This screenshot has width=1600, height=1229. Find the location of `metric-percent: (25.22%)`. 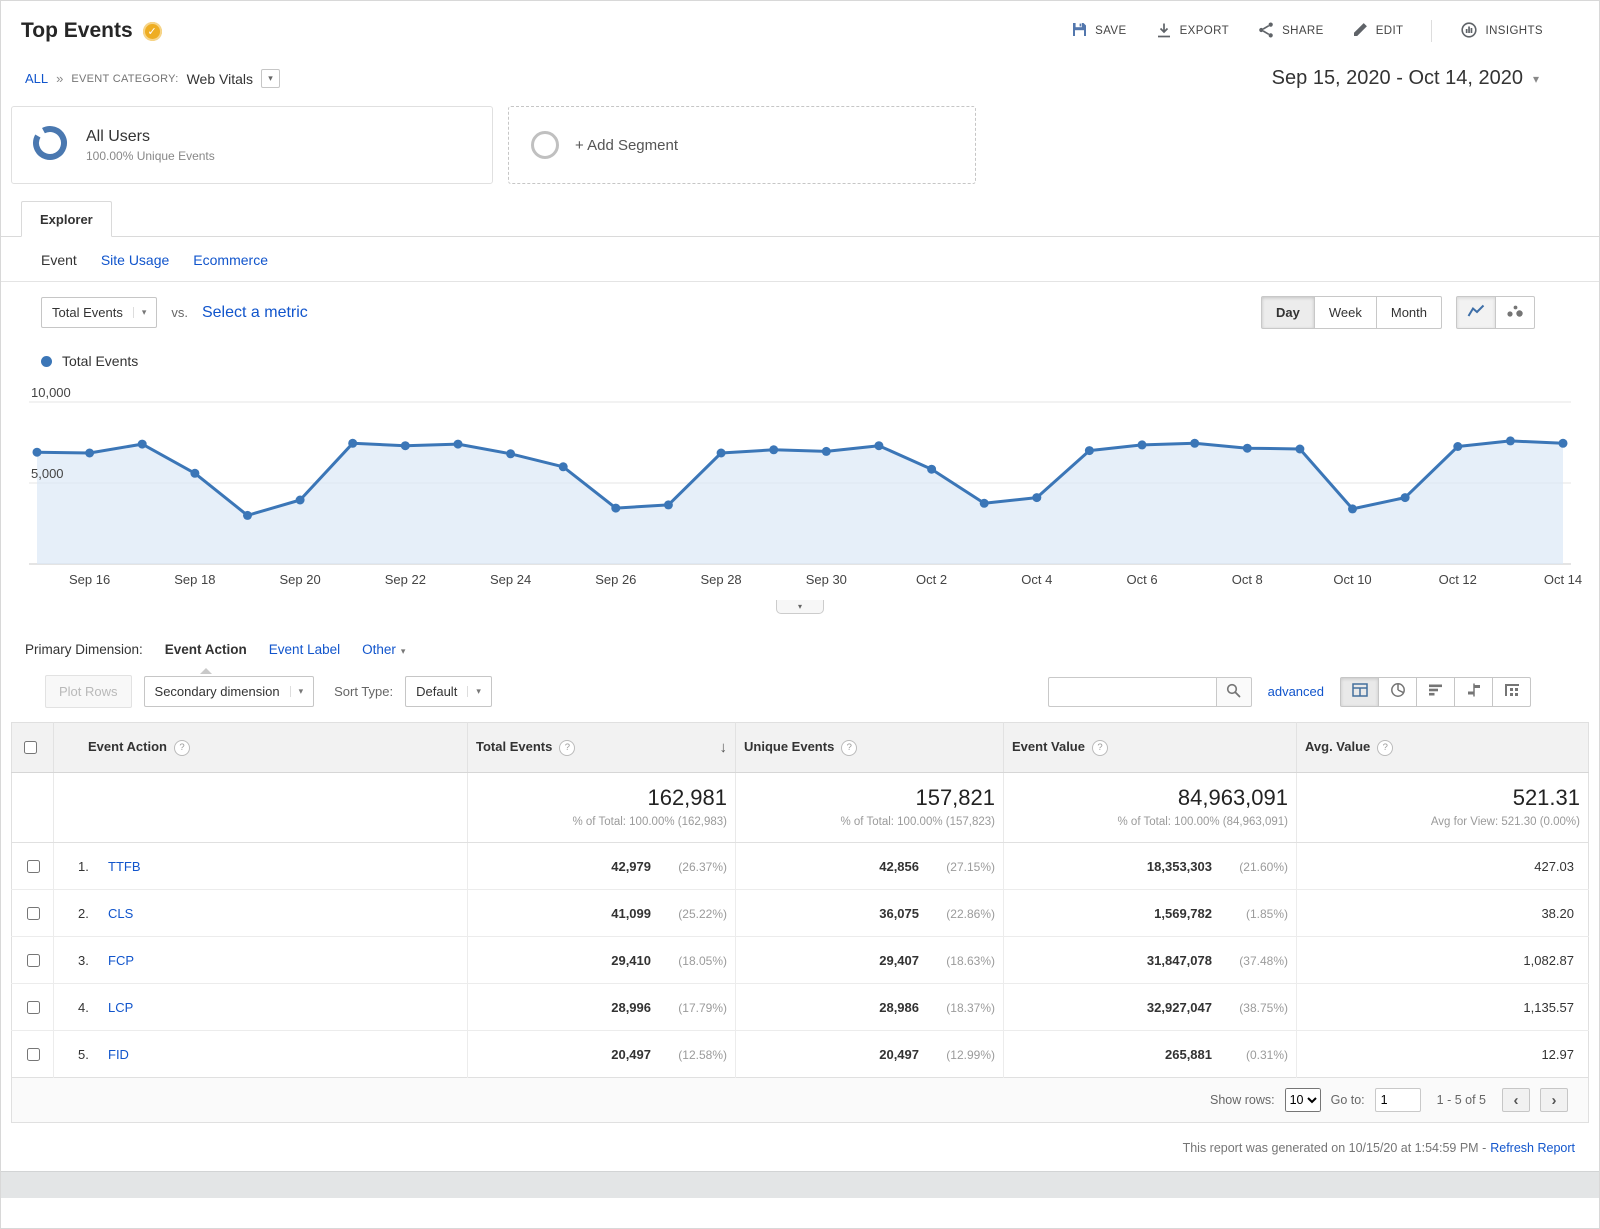

metric-percent: (25.22%) is located at coordinates (702, 913).